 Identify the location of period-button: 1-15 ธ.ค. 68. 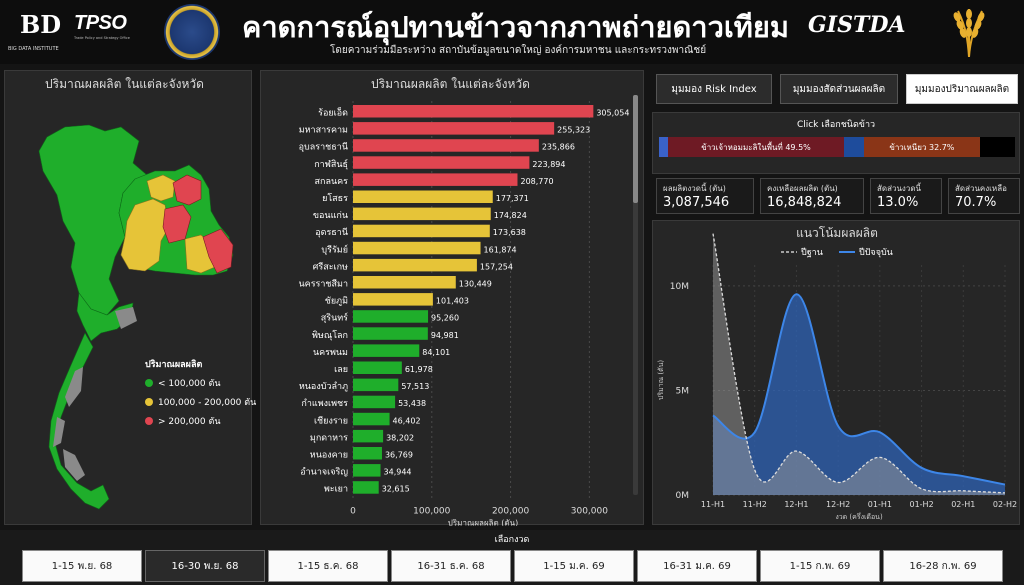
(328, 566).